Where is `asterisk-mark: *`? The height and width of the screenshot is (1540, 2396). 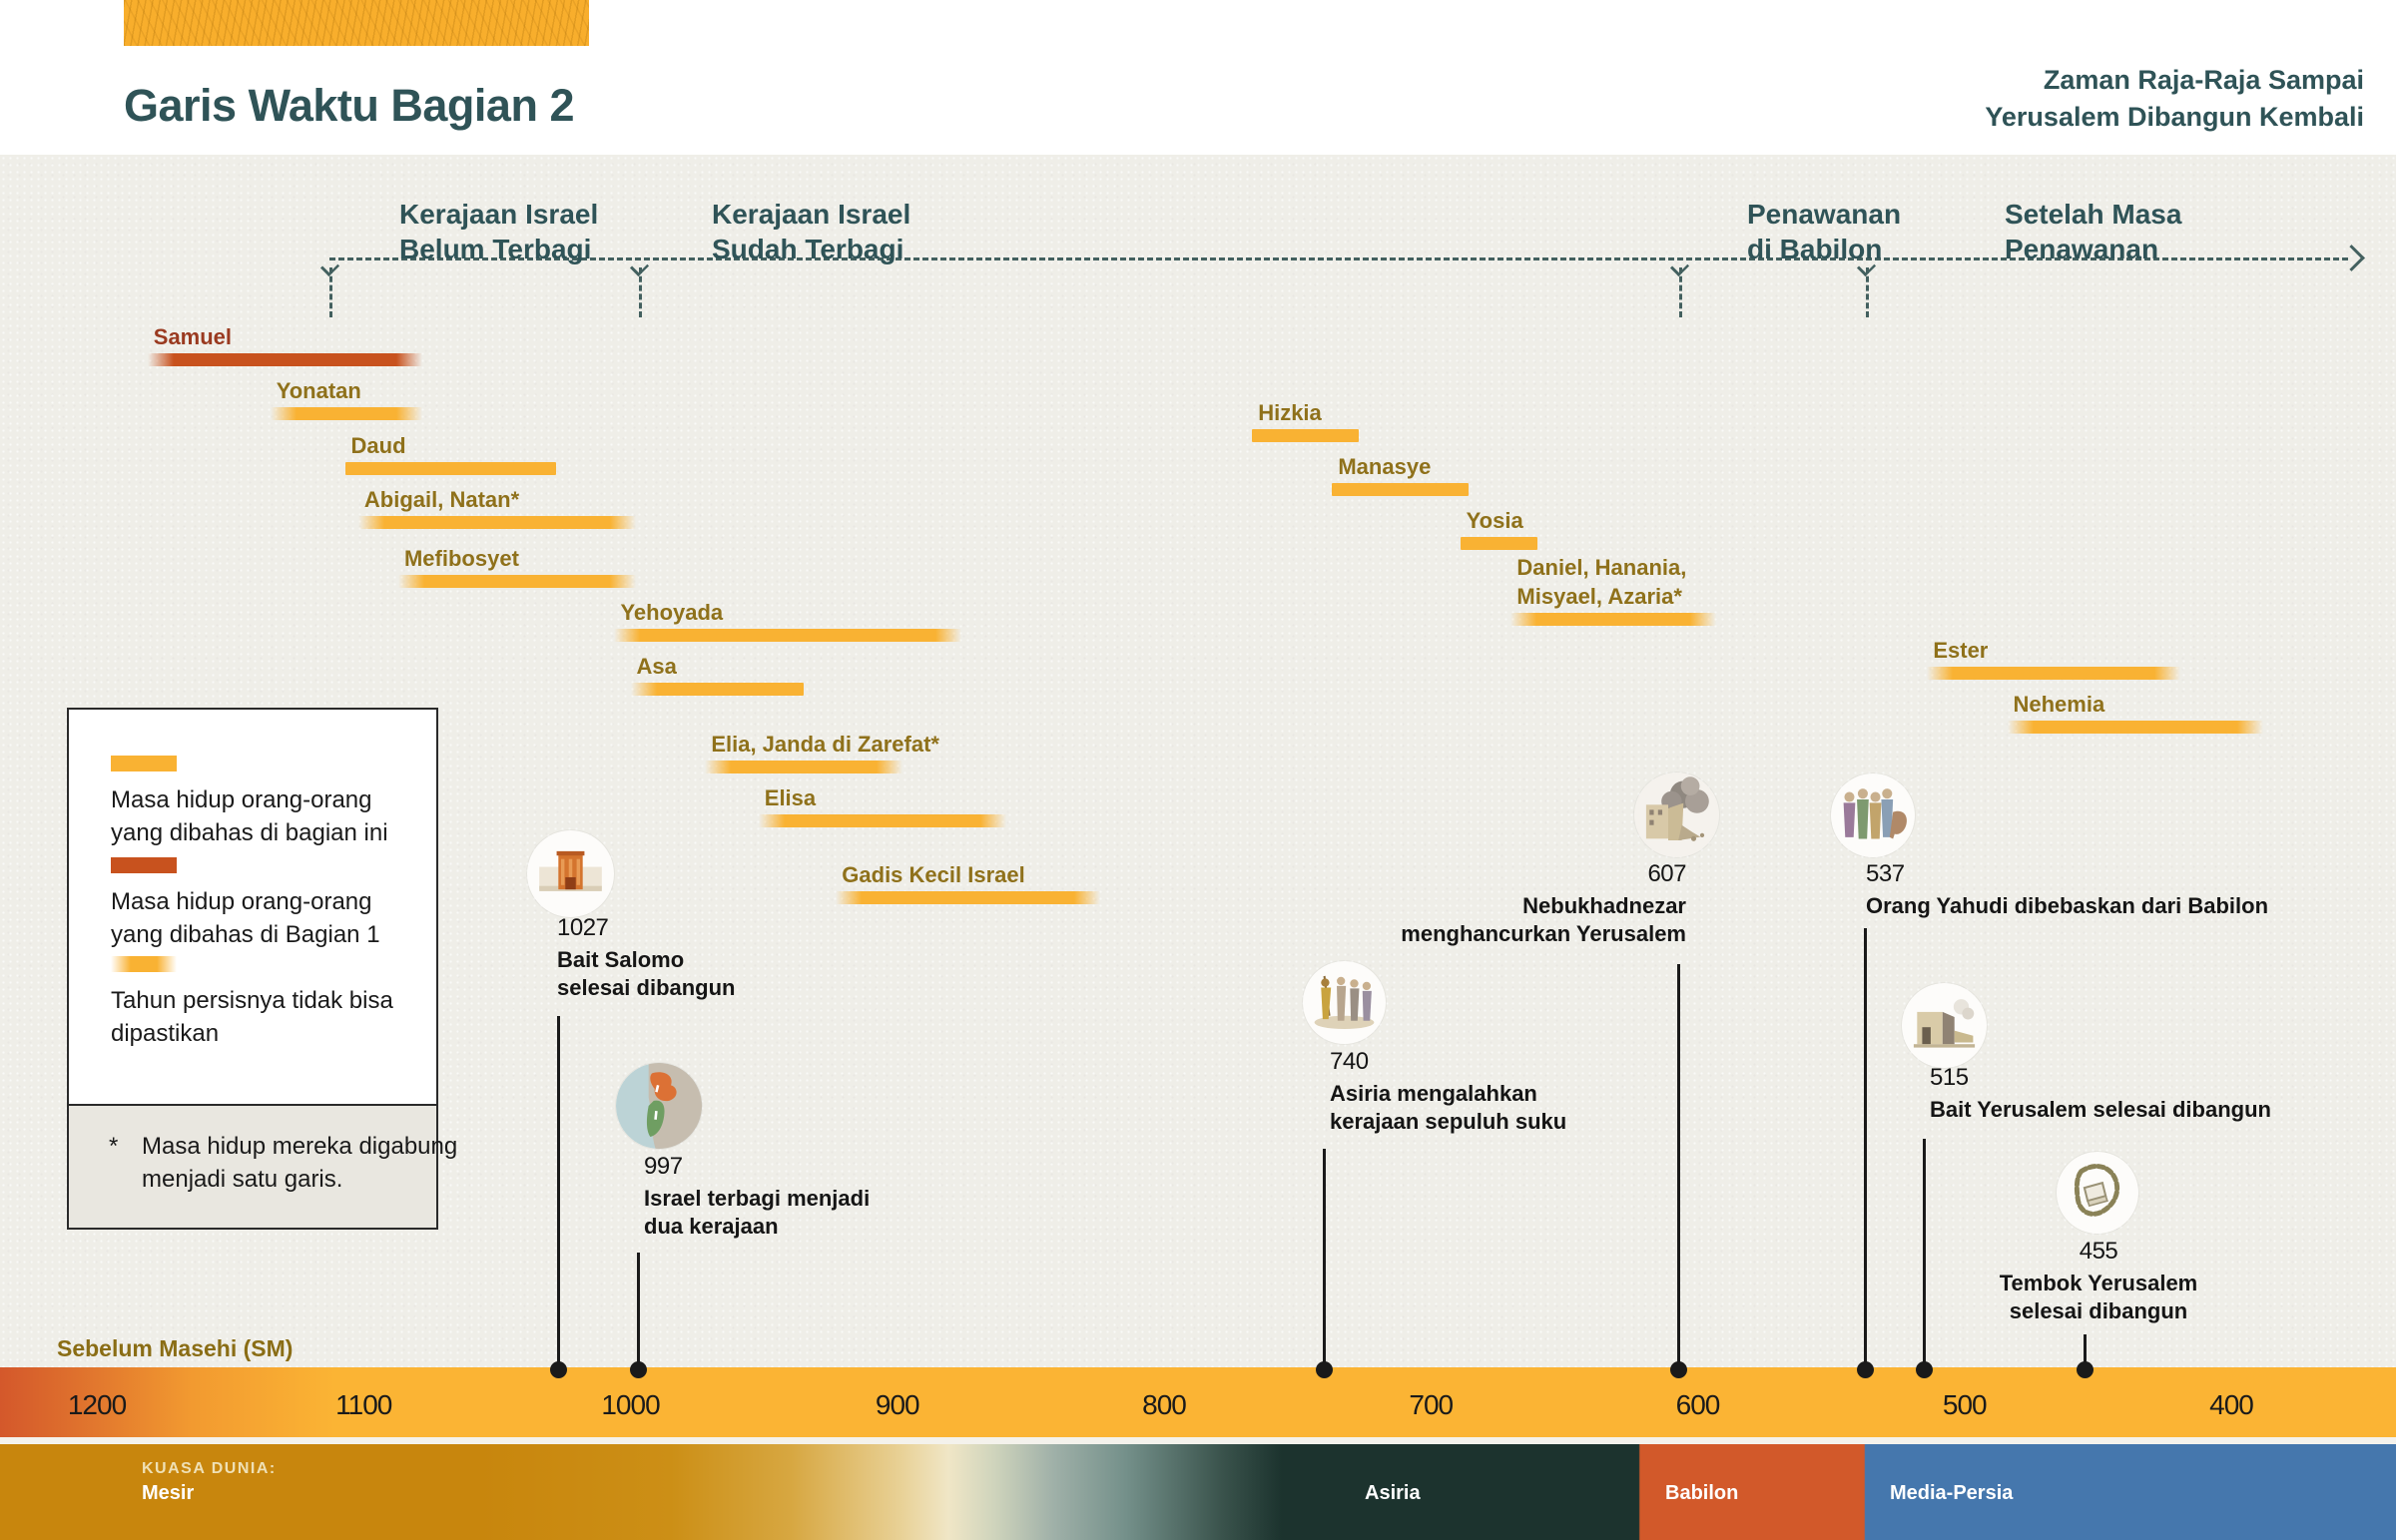
asterisk-mark: * is located at coordinates (114, 1146).